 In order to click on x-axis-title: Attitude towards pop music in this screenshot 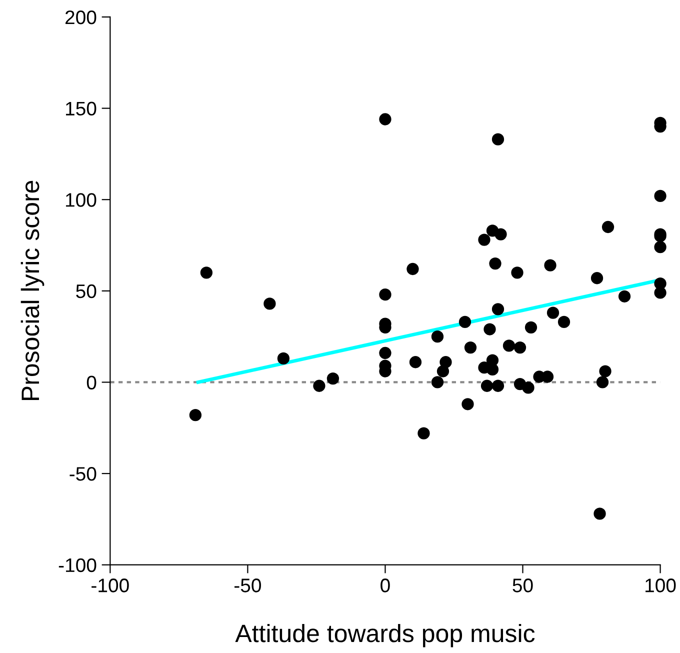, I will do `click(385, 636)`.